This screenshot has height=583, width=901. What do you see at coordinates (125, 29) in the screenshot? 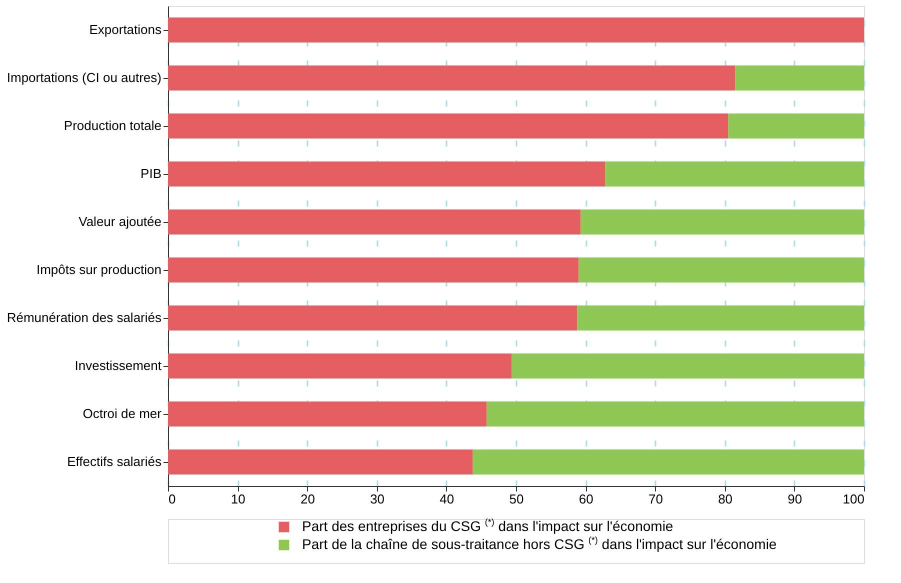
I see `y-tick-label: Exportations` at bounding box center [125, 29].